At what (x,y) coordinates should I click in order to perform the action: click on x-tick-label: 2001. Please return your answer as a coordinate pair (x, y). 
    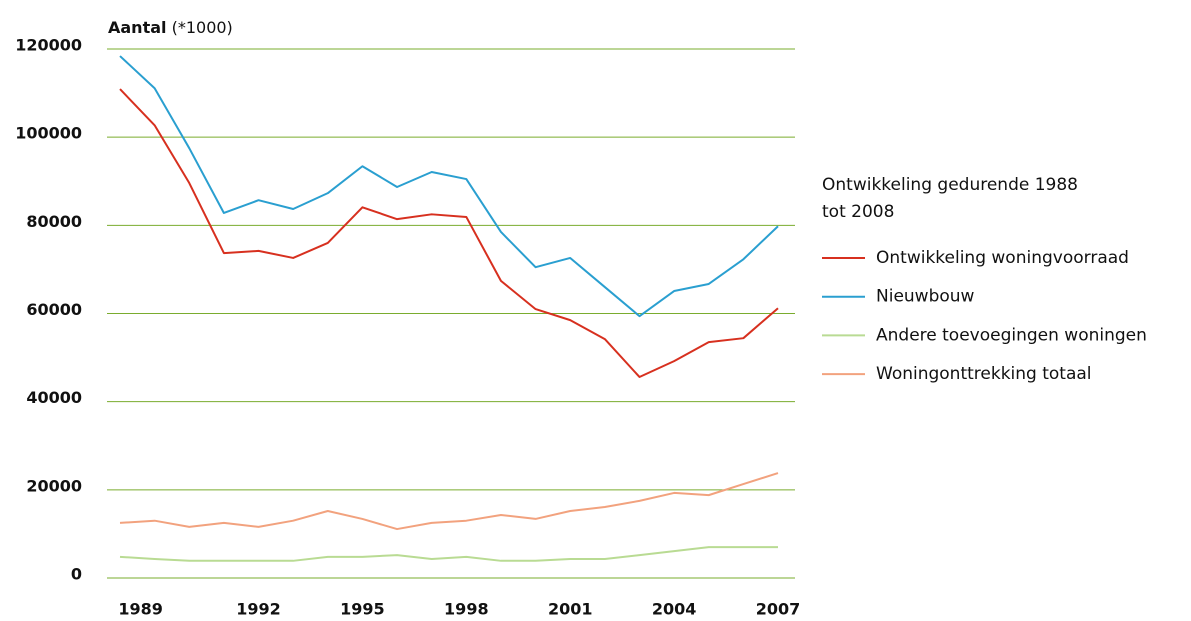
    Looking at the image, I should click on (570, 609).